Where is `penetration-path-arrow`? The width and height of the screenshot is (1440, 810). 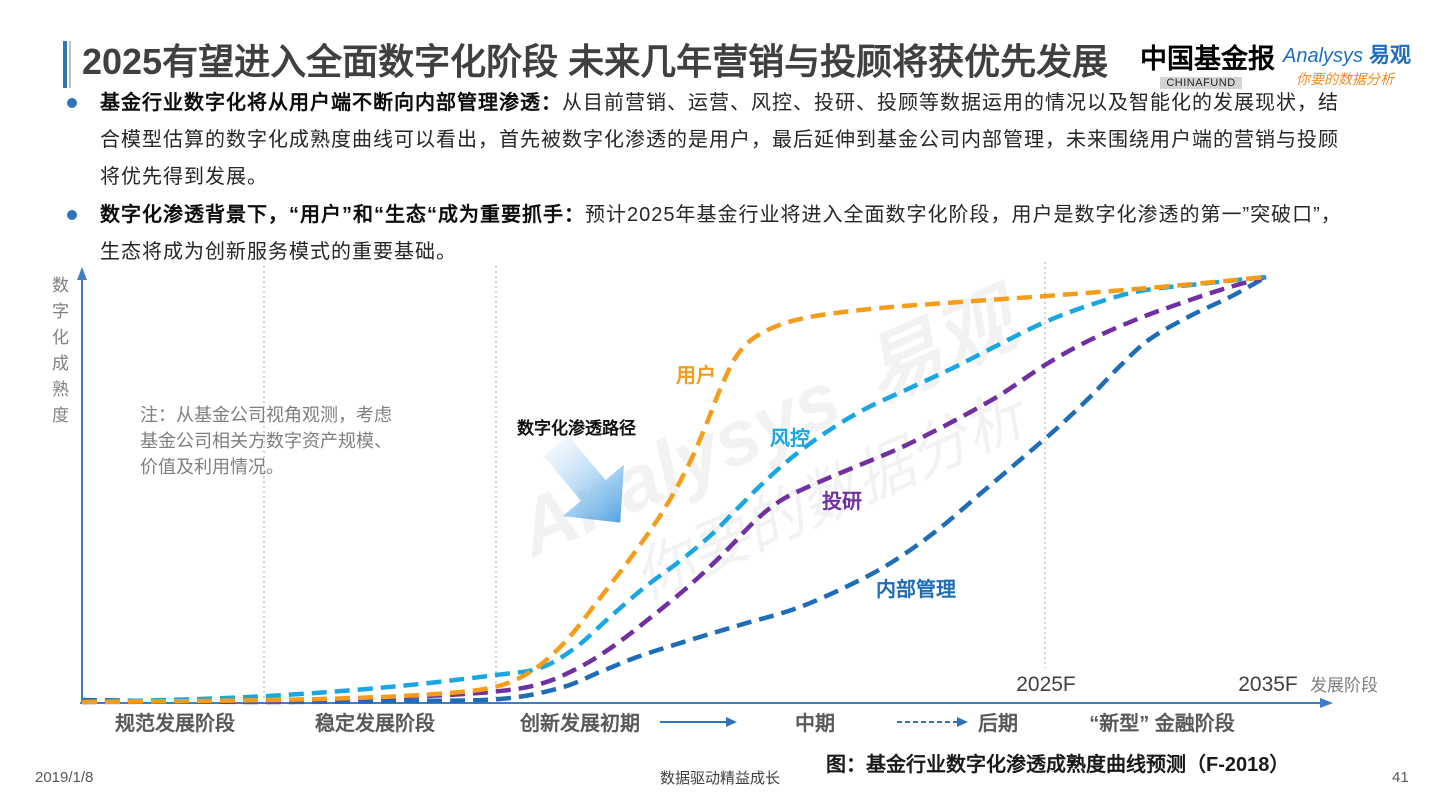
penetration-path-arrow is located at coordinates (583, 479).